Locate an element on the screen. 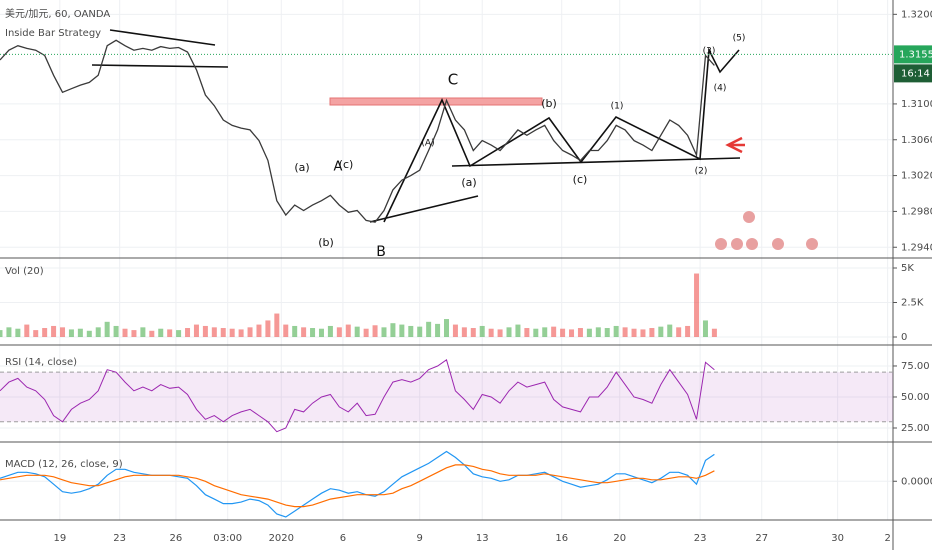 This screenshot has width=932, height=550. x-tick-label: 27 is located at coordinates (761, 538).